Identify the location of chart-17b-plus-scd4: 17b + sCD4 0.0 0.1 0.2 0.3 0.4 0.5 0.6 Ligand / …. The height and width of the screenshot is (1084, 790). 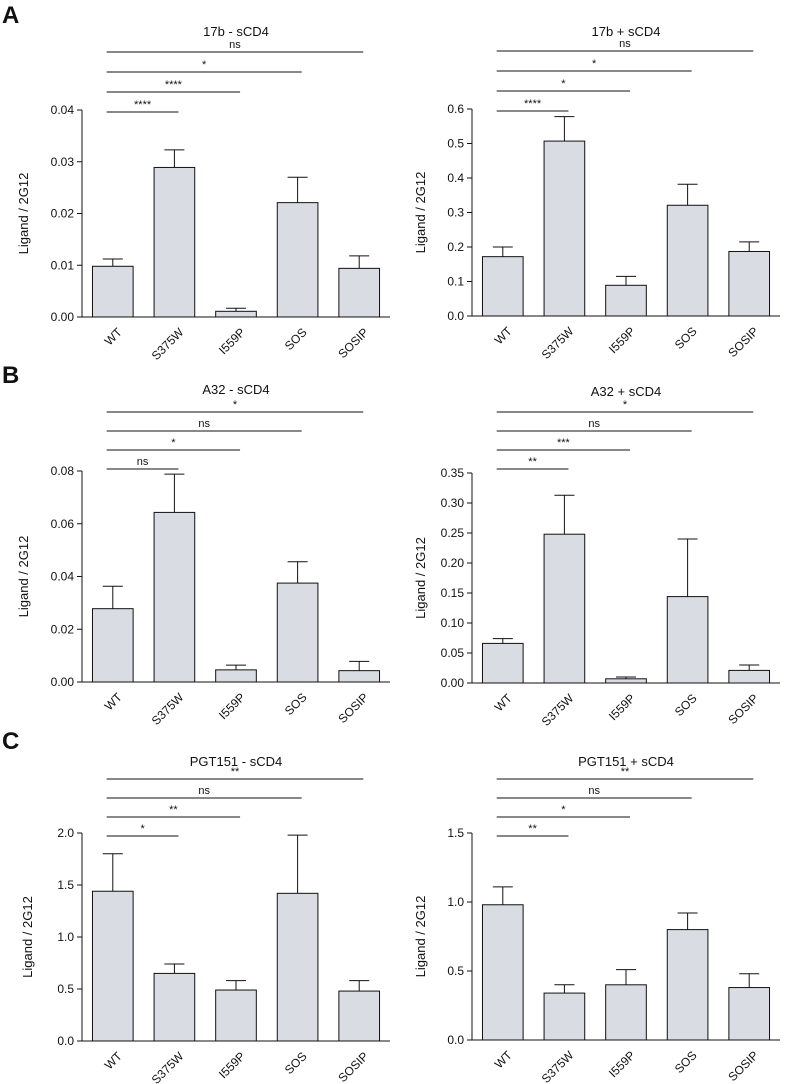
(596, 193).